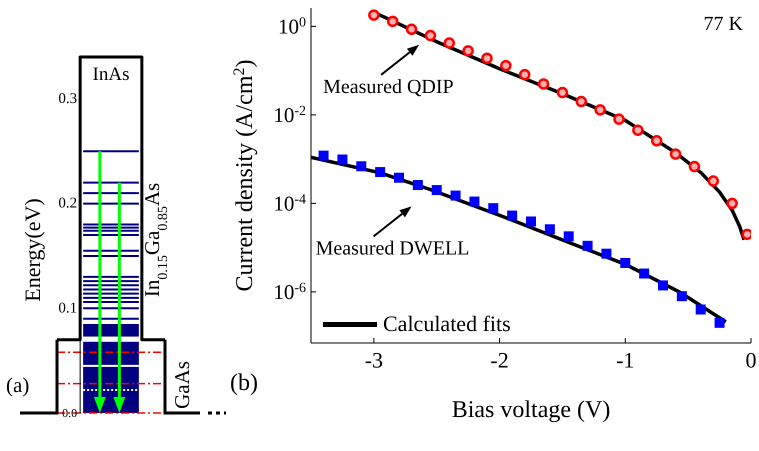 Image resolution: width=759 pixels, height=451 pixels. I want to click on text: (a), so click(18, 385).